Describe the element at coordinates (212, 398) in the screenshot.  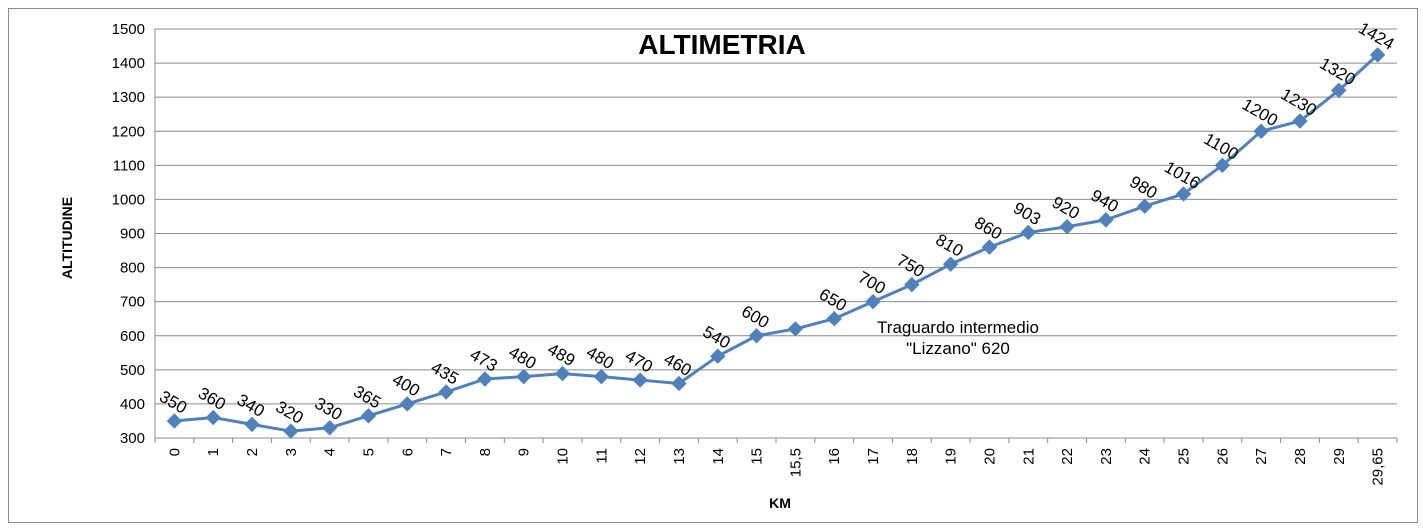
I see `data-label: 360` at that location.